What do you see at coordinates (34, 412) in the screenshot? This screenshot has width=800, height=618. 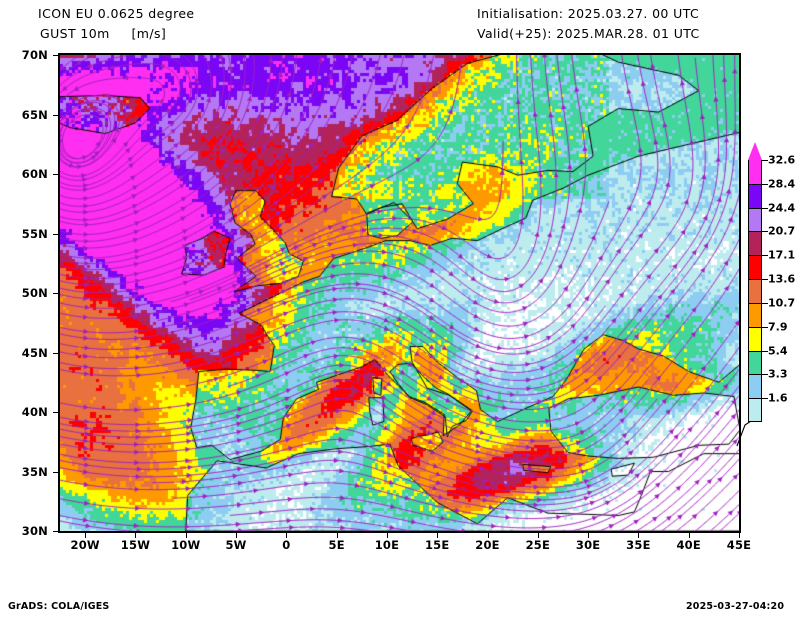 I see `latitude-tick-label: 40N` at bounding box center [34, 412].